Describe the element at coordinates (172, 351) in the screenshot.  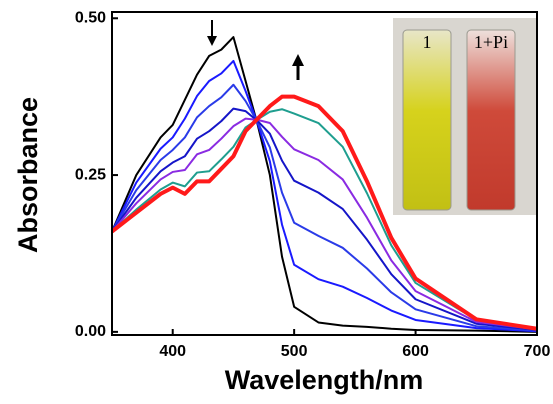
I see `x-tick-label: 400` at that location.